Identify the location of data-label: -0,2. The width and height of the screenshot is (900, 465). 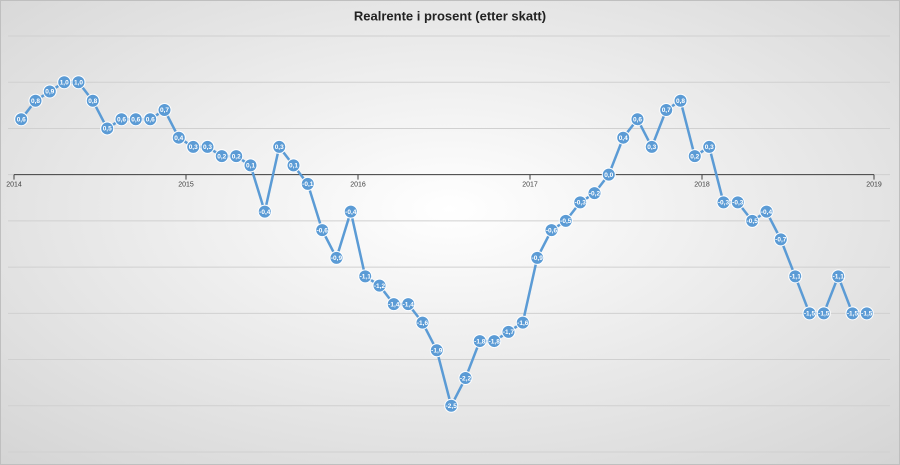
(595, 193).